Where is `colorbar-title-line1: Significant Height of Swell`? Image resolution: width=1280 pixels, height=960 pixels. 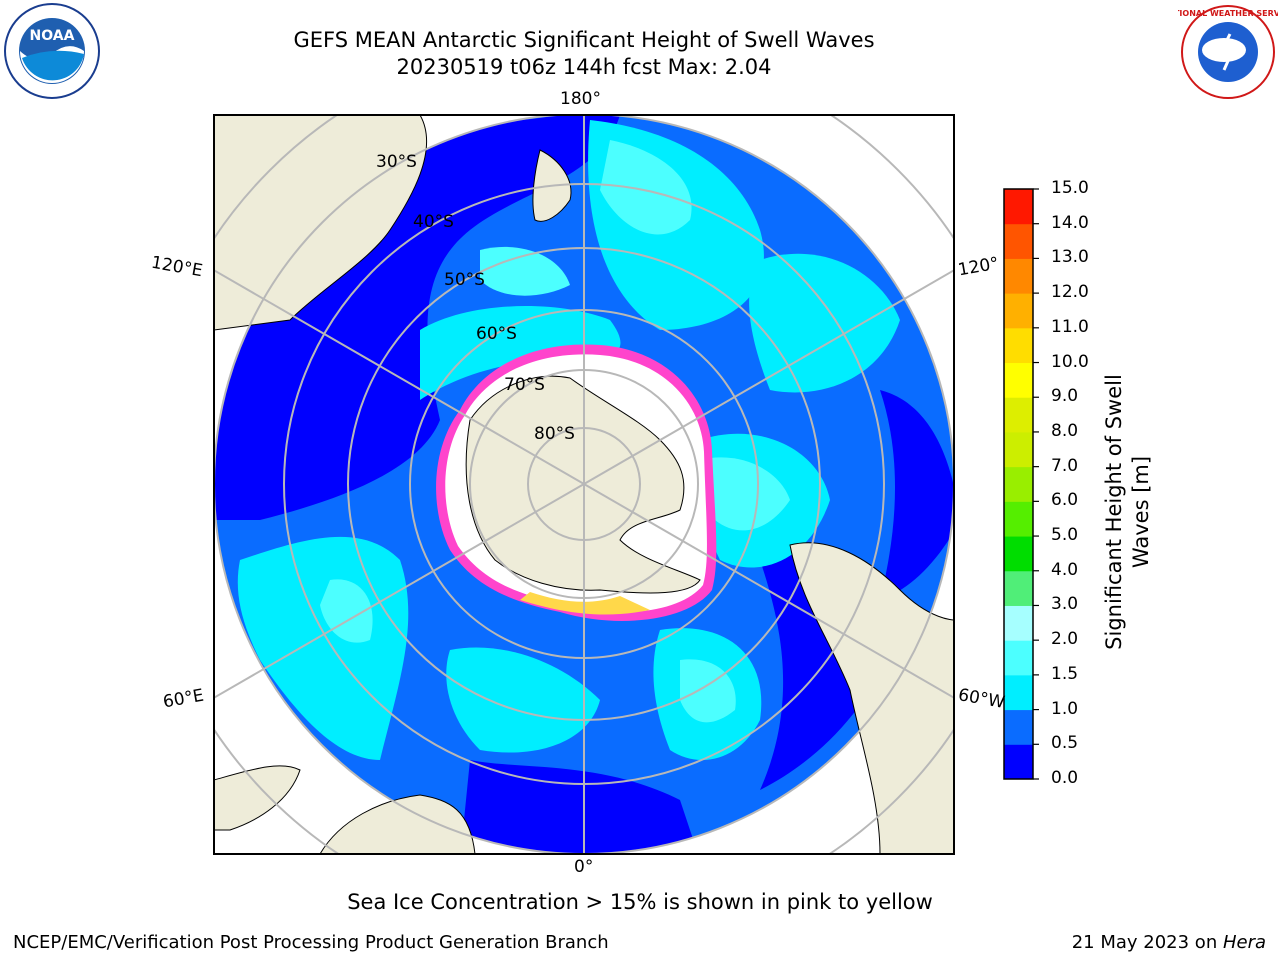 colorbar-title-line1: Significant Height of Swell is located at coordinates (1114, 512).